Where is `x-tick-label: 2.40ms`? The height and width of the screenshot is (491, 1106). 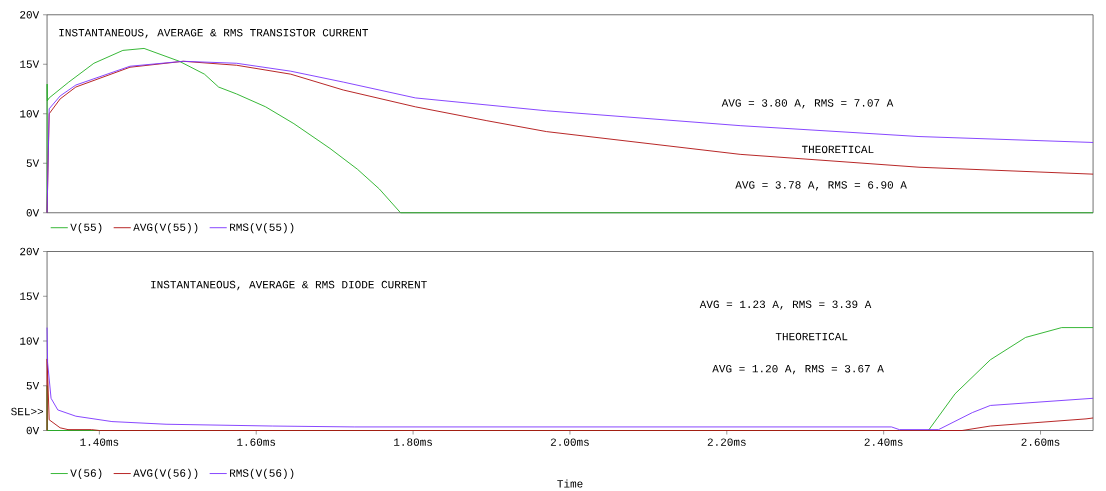 x-tick-label: 2.40ms is located at coordinates (883, 442).